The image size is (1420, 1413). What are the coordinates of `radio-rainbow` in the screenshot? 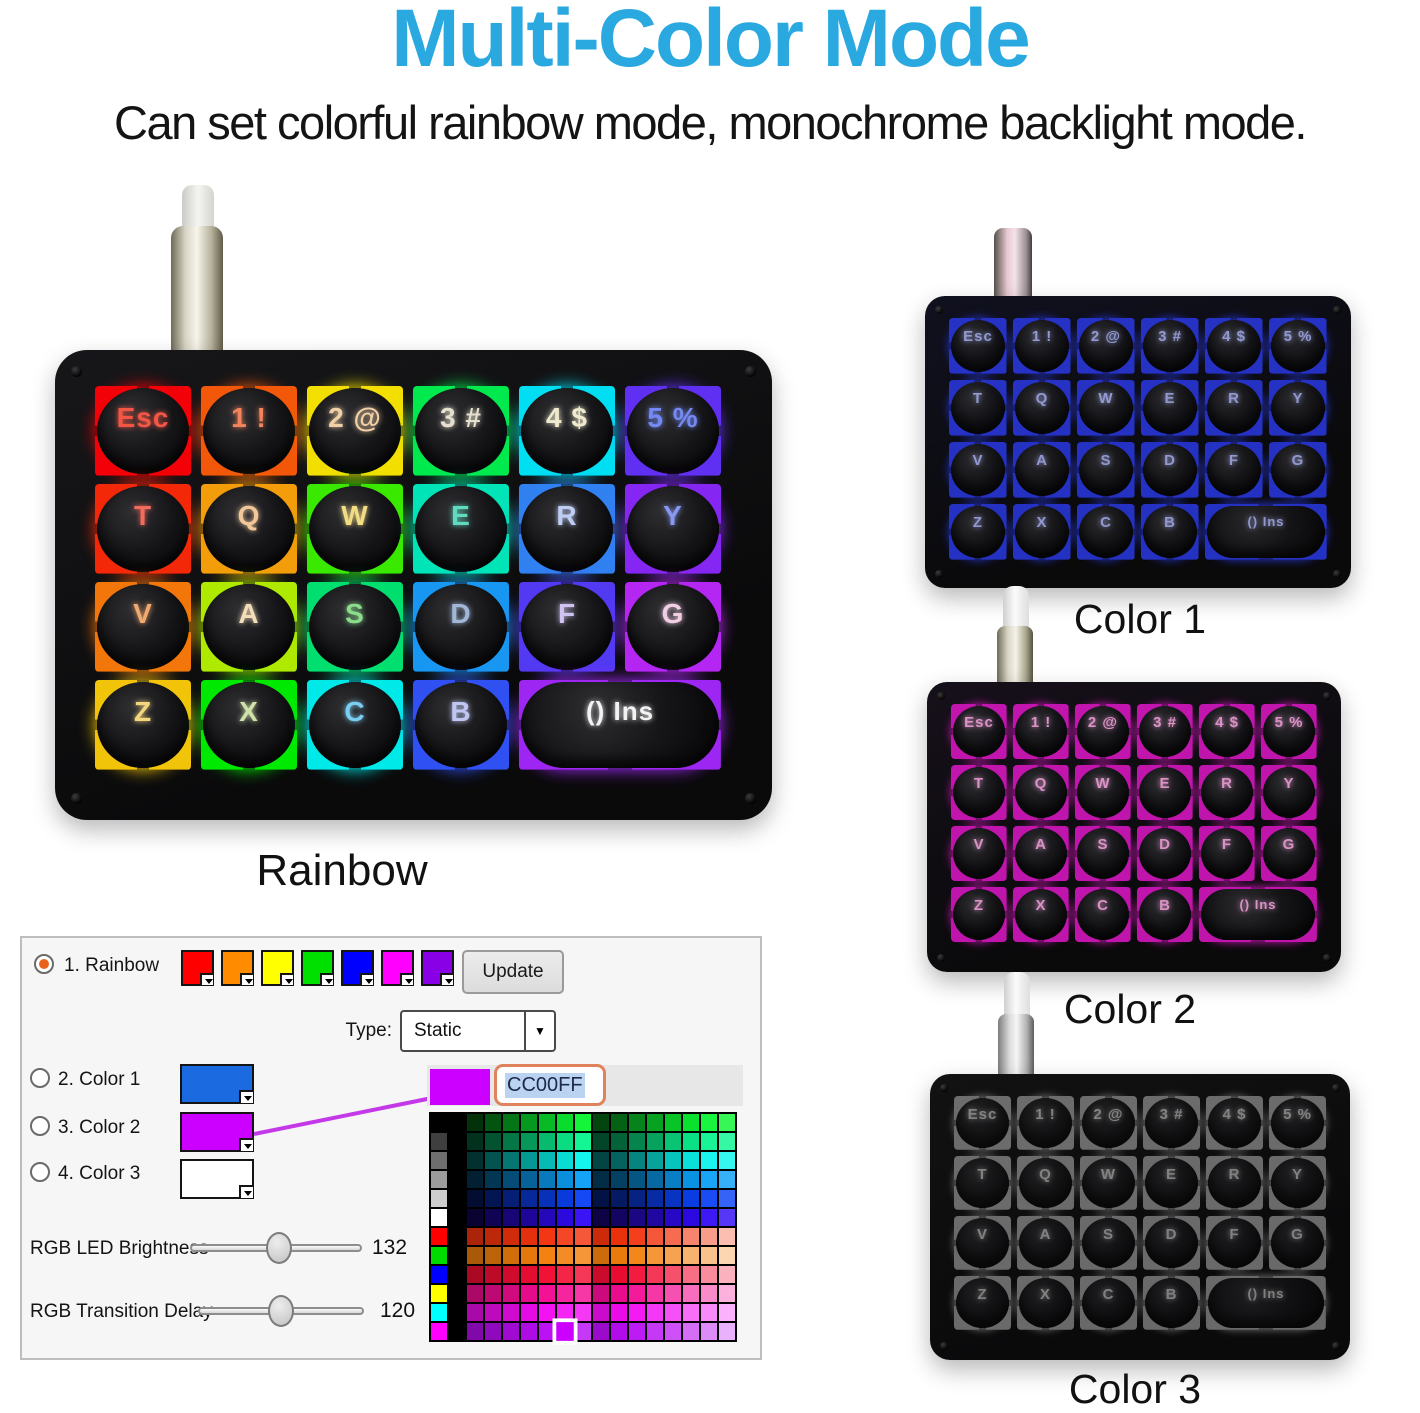 It's located at (44, 964).